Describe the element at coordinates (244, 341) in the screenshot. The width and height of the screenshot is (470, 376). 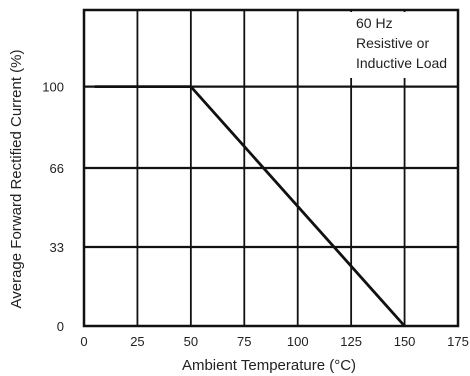
I see `x-tick-label: 75` at that location.